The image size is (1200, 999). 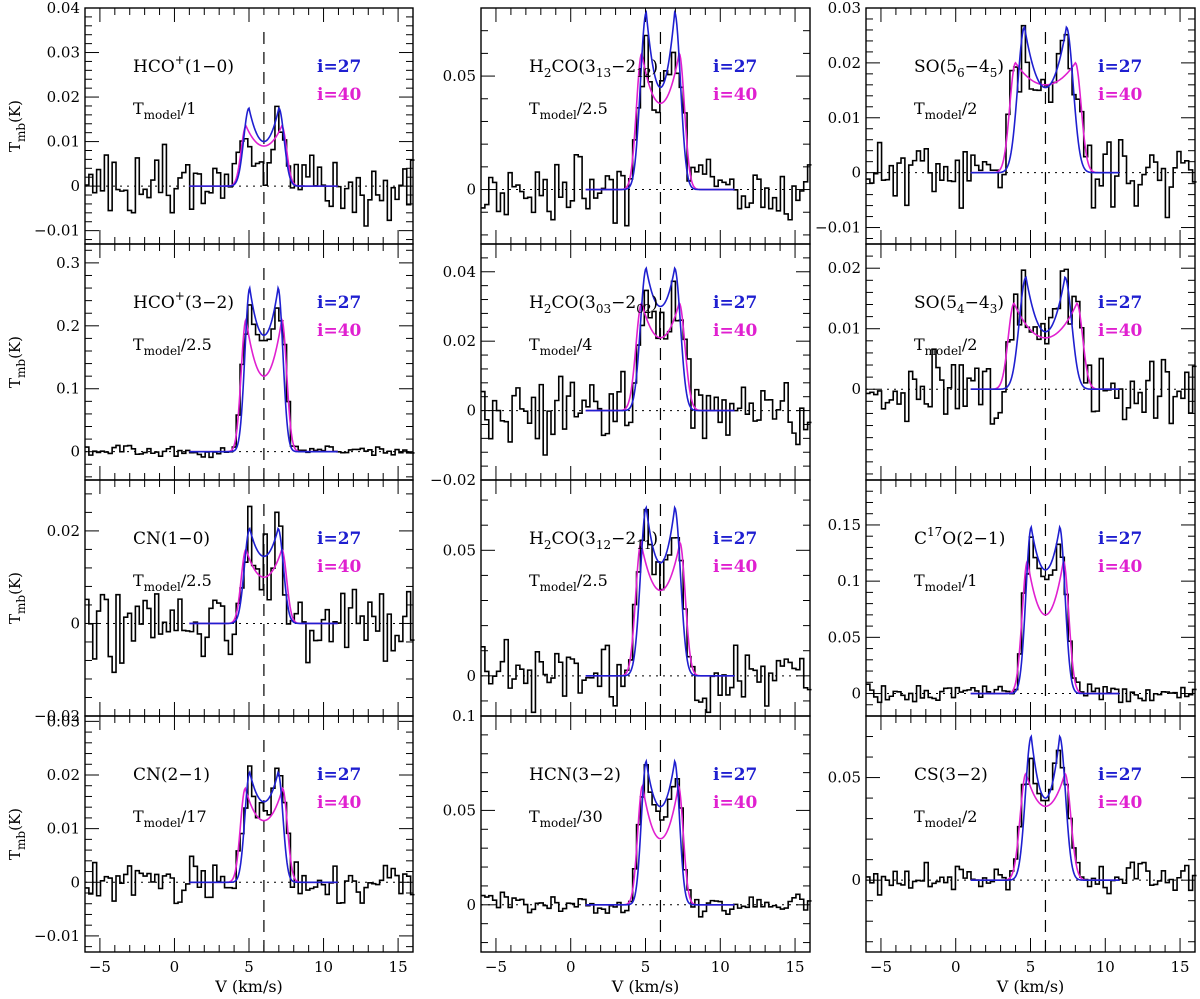 I want to click on panel-title: C17O(2−1), so click(x=959, y=537).